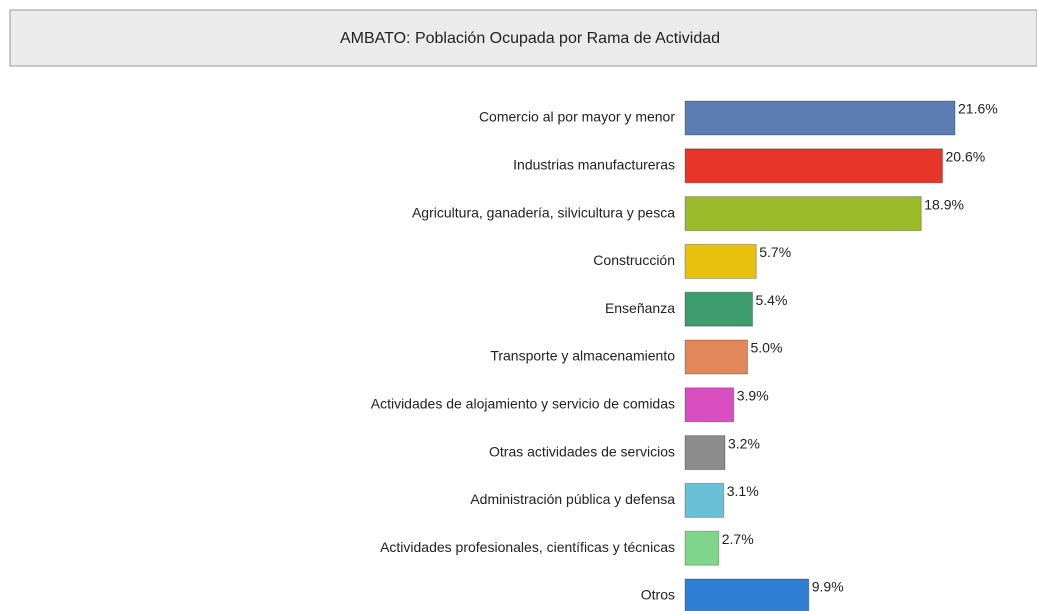 This screenshot has width=1037, height=611. I want to click on category-label: Construcción, so click(634, 260).